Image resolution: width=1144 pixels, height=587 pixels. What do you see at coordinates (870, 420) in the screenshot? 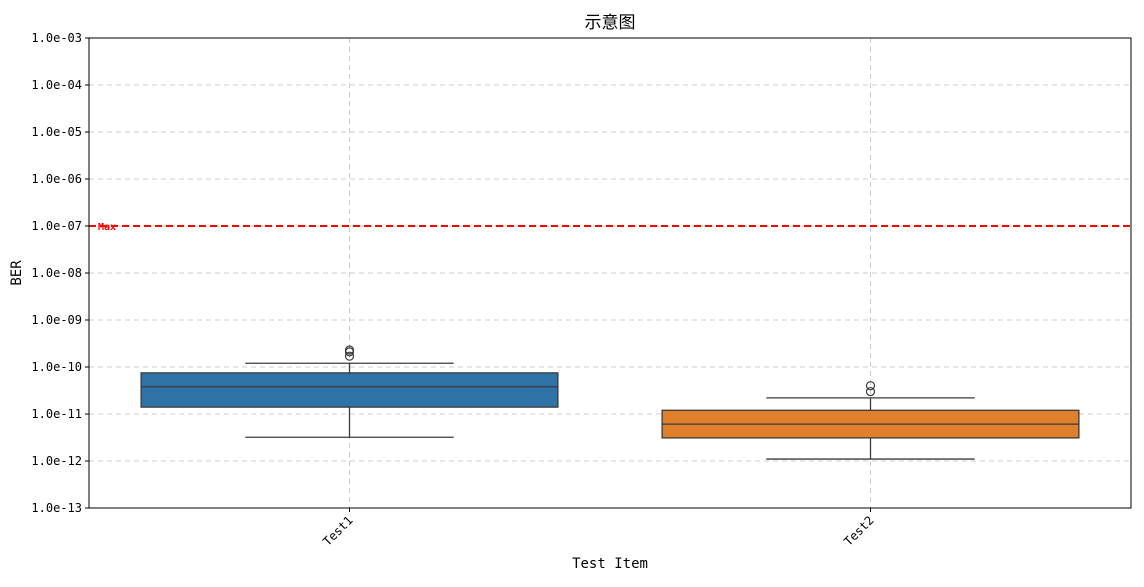
I see `box-test2` at bounding box center [870, 420].